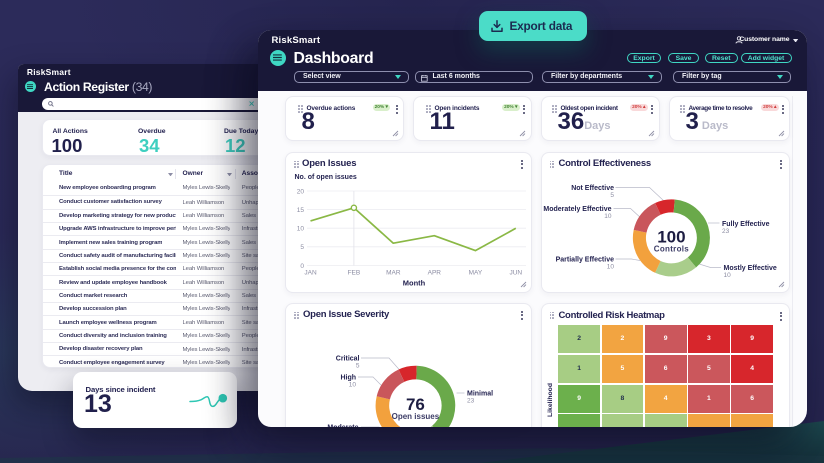 The height and width of the screenshot is (463, 824). What do you see at coordinates (577, 209) in the screenshot?
I see `svg-text: Moderately Effective` at bounding box center [577, 209].